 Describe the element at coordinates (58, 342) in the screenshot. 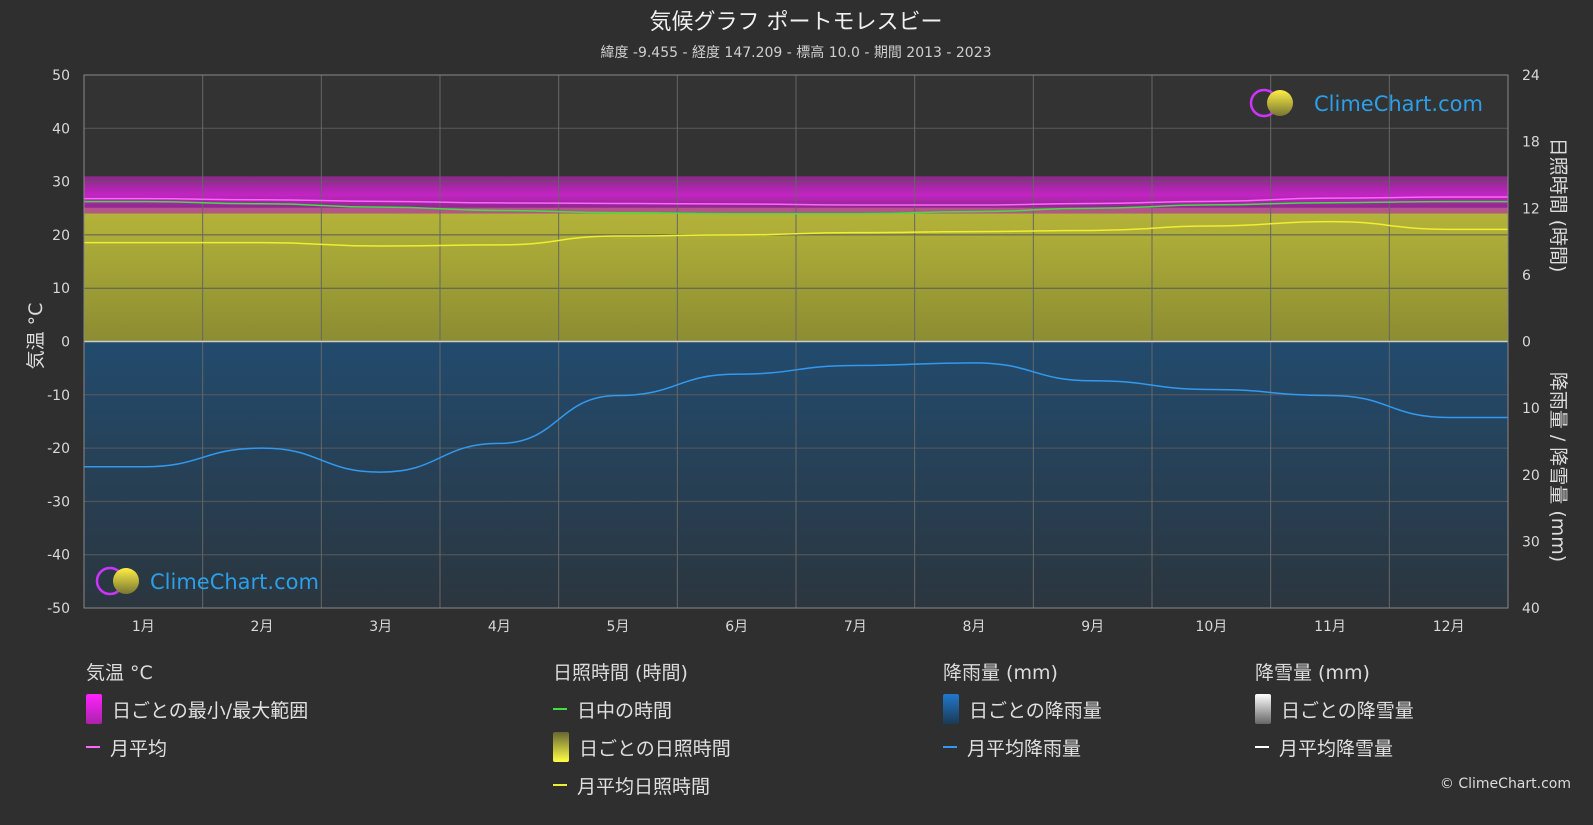

I see `left-axis-ticks: 50 40 30 20 10 0 -10 -20 -30 -40 -50` at that location.